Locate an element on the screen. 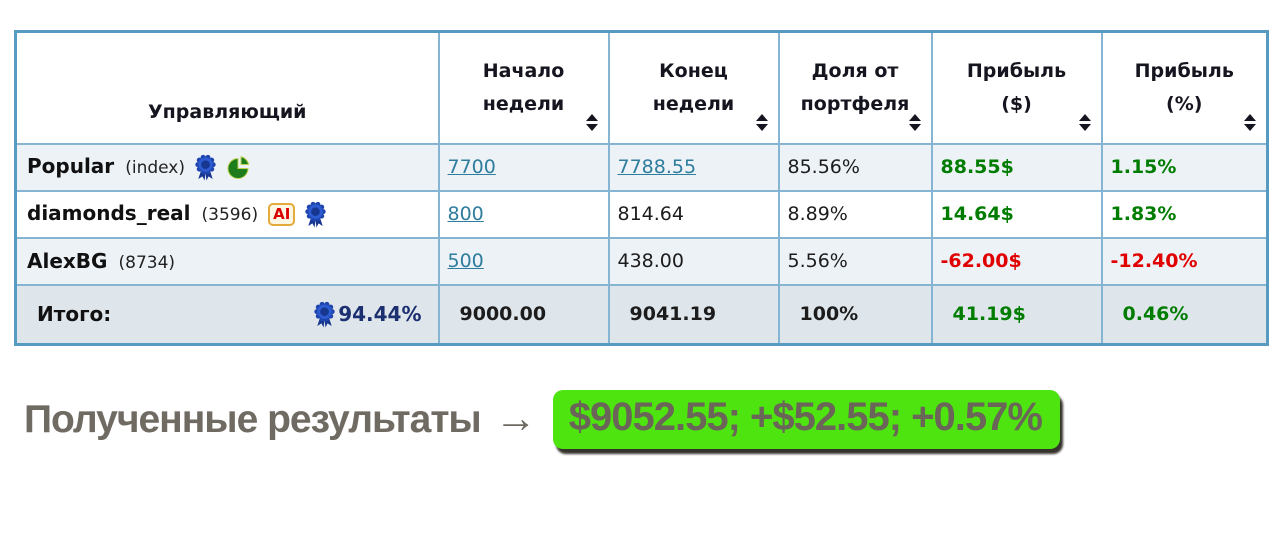 This screenshot has width=1280, height=546. totals-label: Итого: is located at coordinates (74, 314).